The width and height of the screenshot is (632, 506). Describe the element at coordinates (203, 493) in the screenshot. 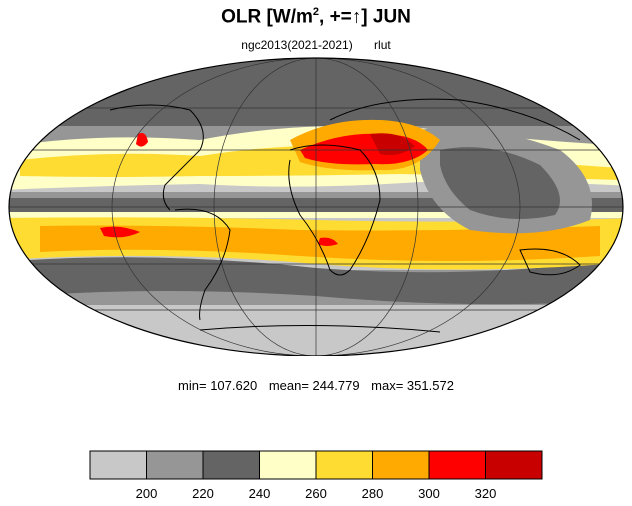

I see `colorbar-tick-label: 220` at that location.